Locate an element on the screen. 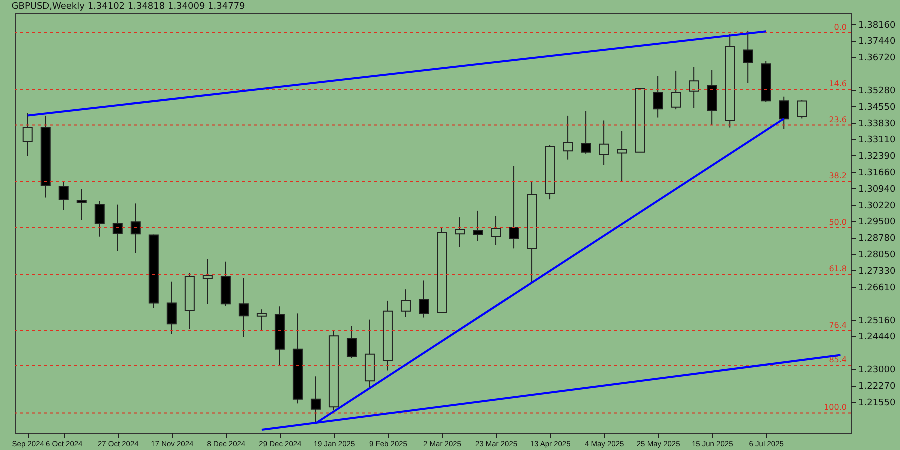 The image size is (900, 450). y-tick-label: 1.29500 is located at coordinates (877, 223).